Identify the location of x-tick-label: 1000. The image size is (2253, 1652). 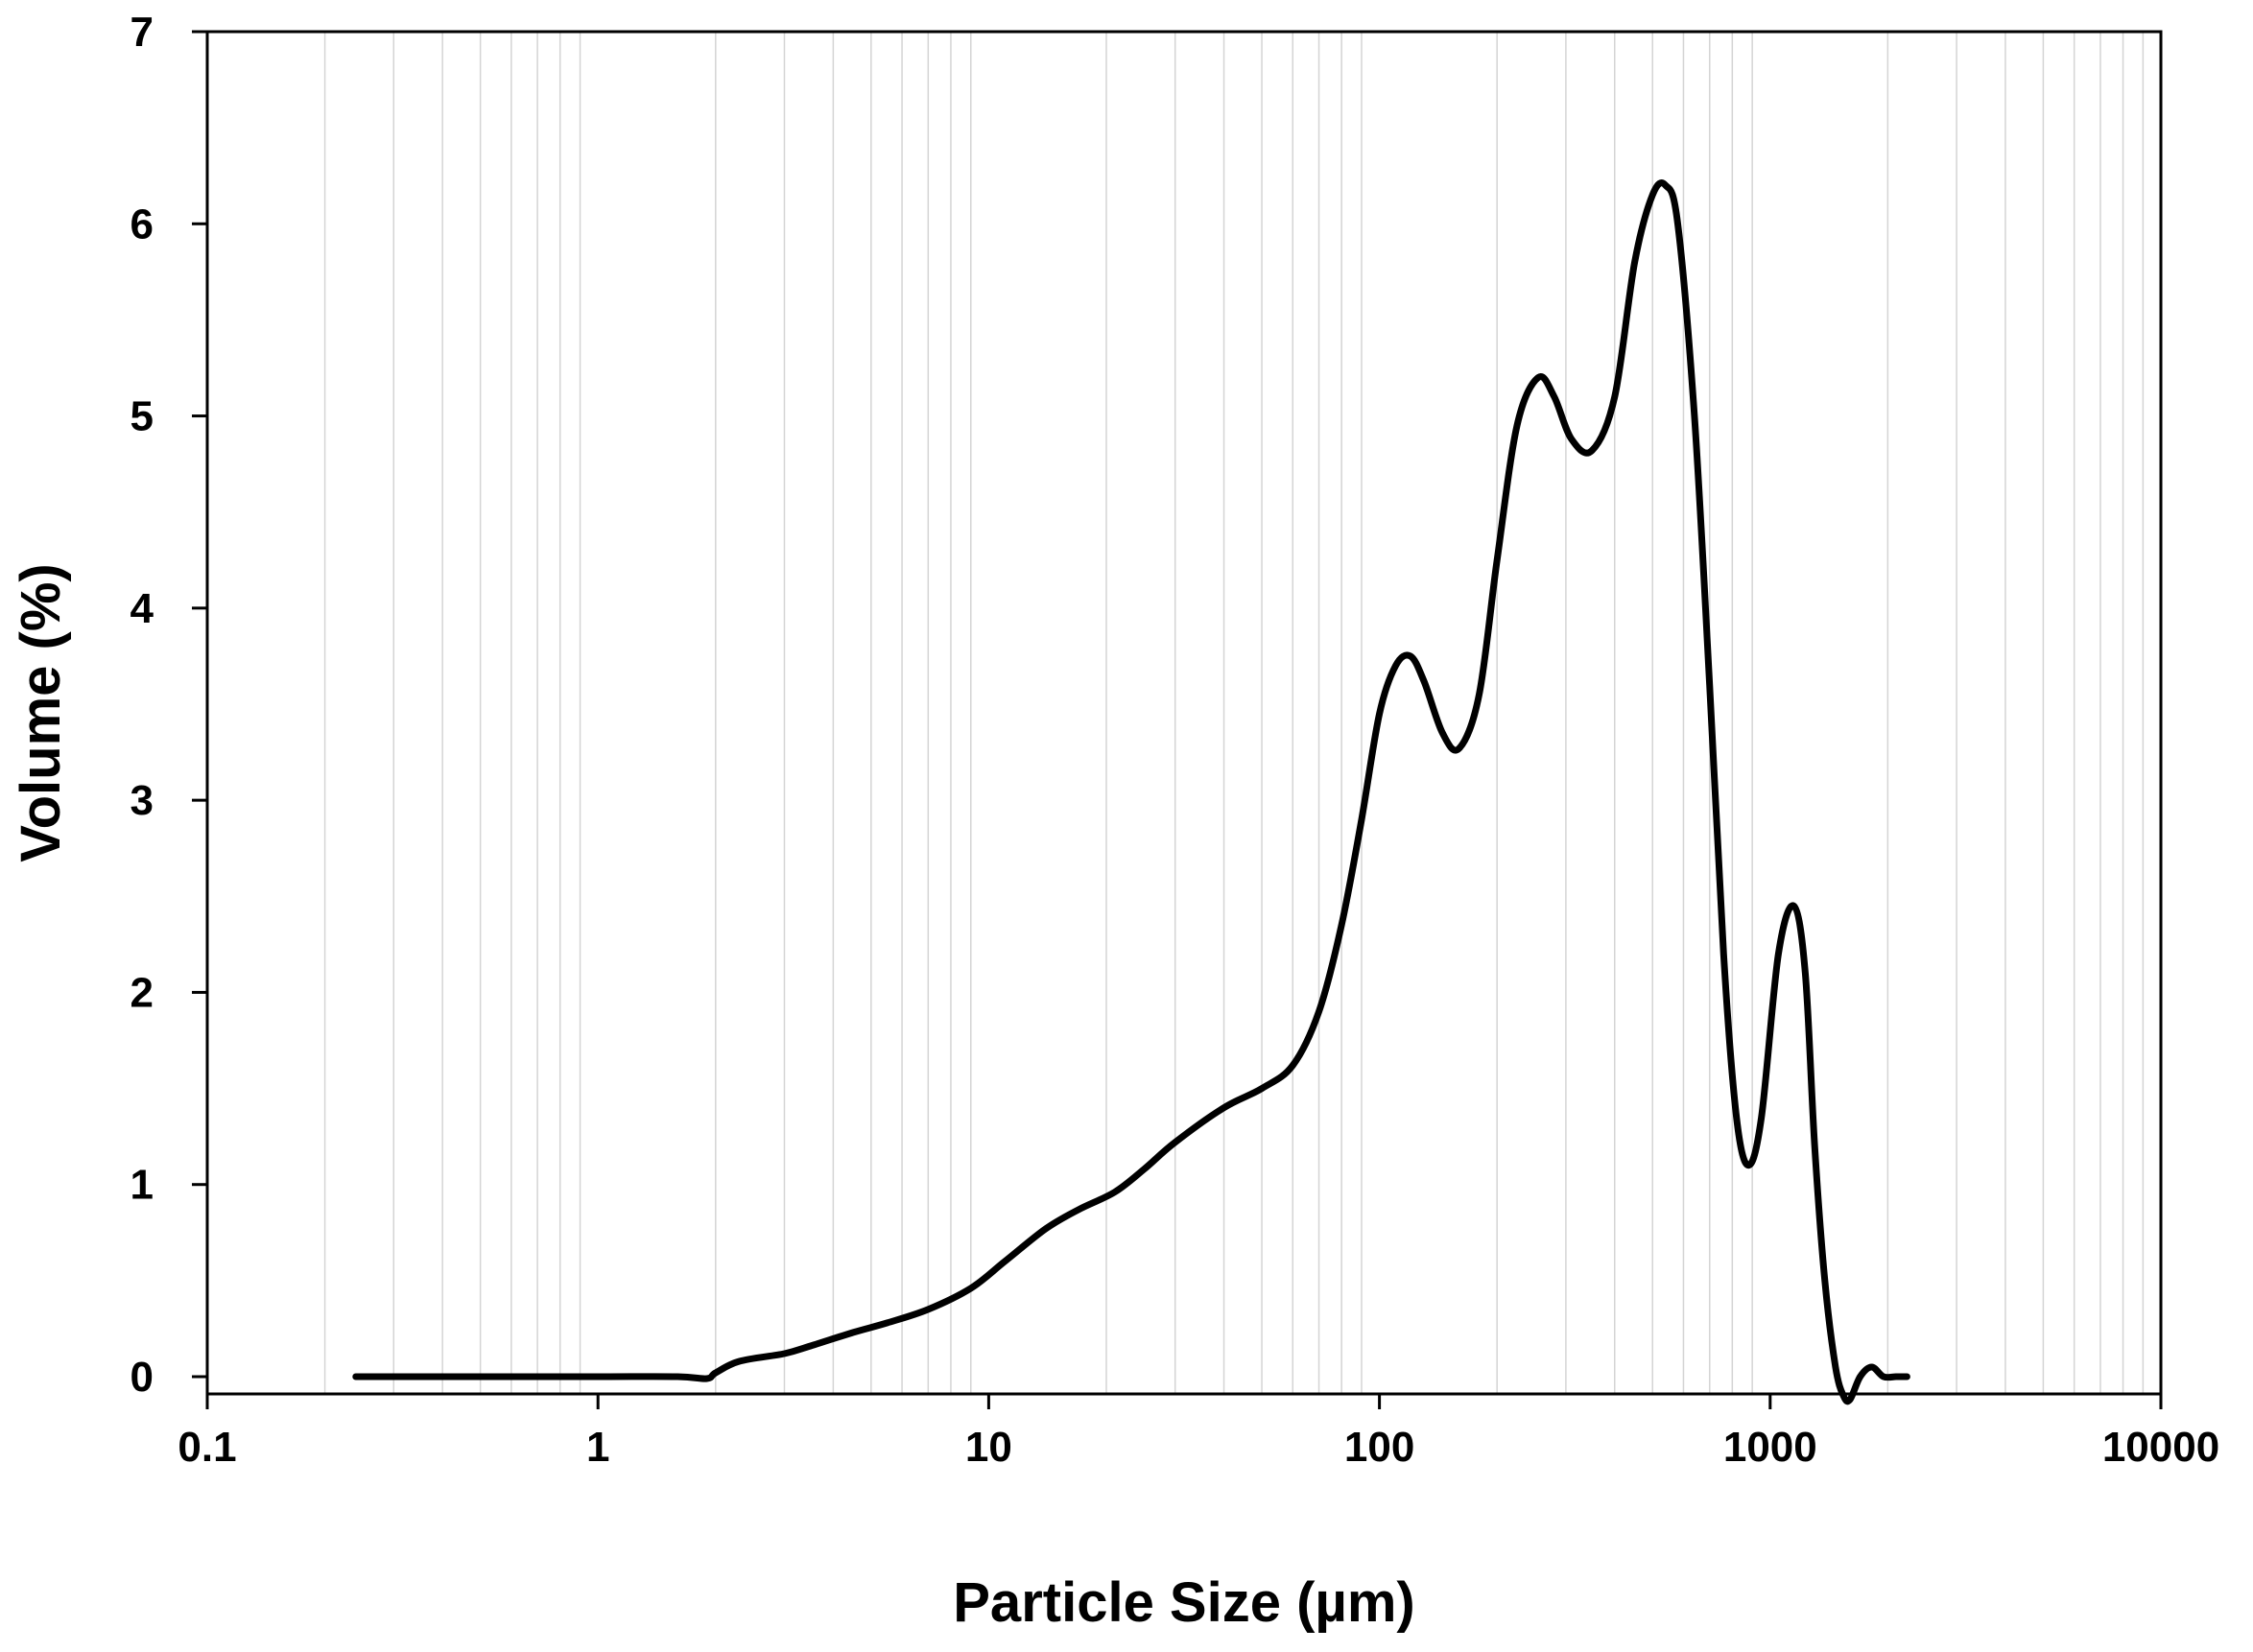
(1770, 1447).